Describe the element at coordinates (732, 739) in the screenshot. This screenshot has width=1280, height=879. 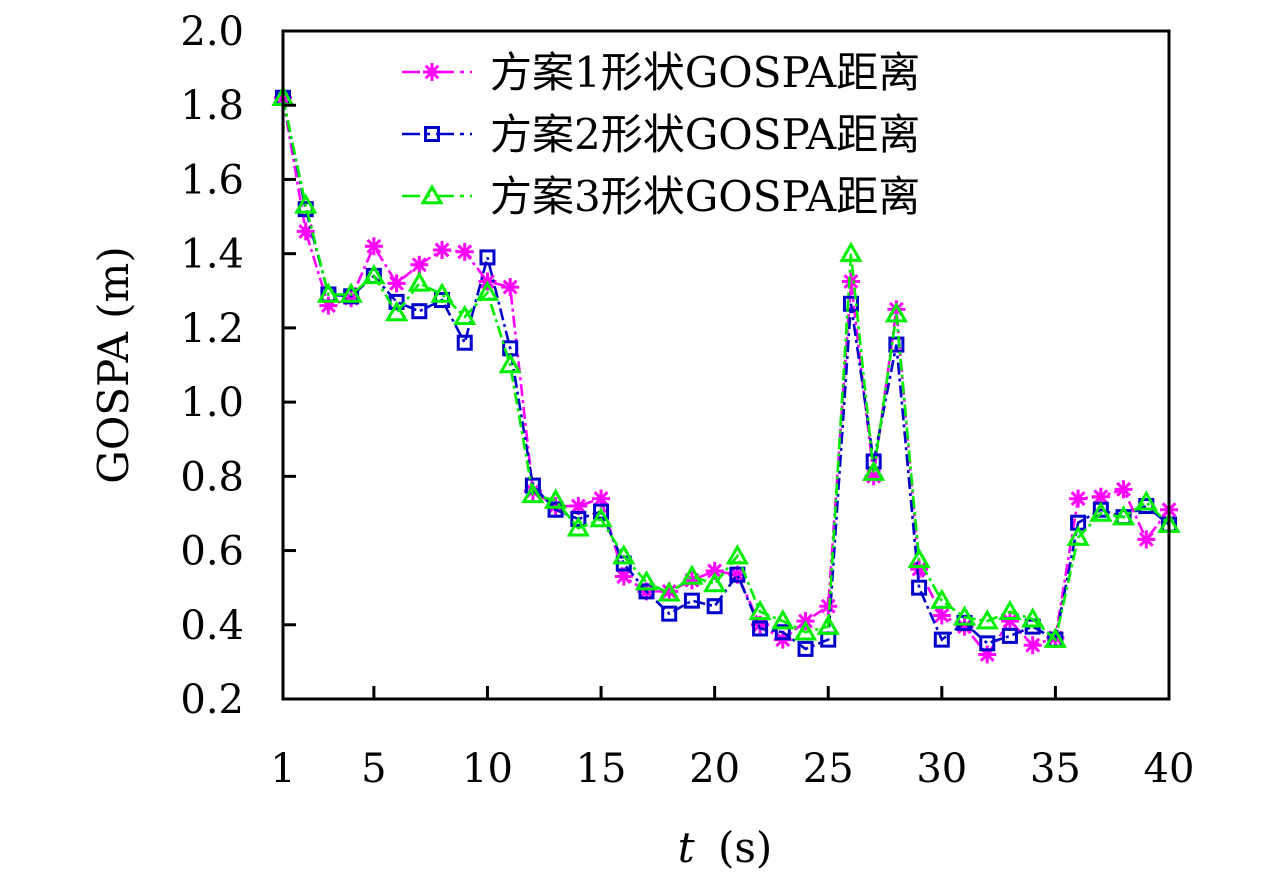
I see `x-axis-ticks: 1 5 10 15 20 25 30 35 40` at that location.